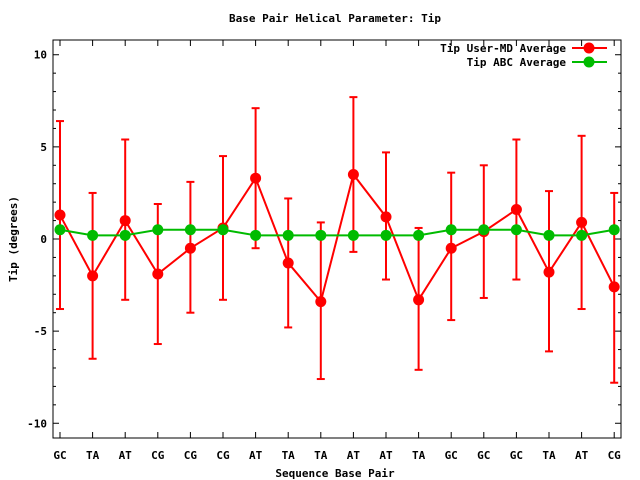  Describe the element at coordinates (43, 147) in the screenshot. I see `y-tick-label: 5` at that location.